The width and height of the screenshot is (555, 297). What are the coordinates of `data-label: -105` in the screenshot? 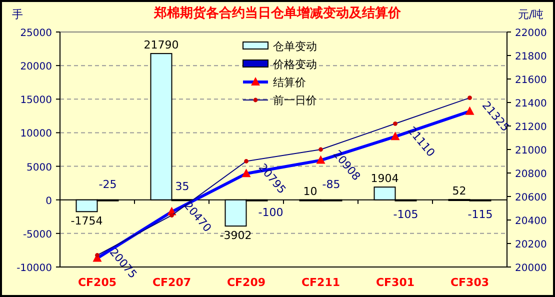 It's located at (405, 214).